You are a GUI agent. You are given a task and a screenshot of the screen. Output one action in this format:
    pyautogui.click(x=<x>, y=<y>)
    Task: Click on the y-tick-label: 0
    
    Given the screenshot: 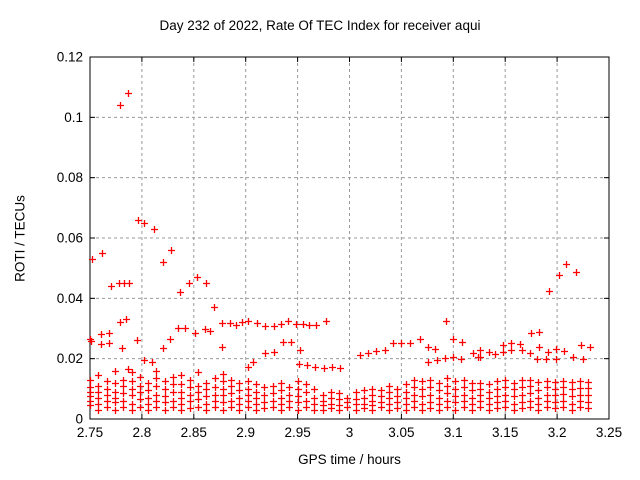 What is the action you would take?
    pyautogui.click(x=79, y=419)
    